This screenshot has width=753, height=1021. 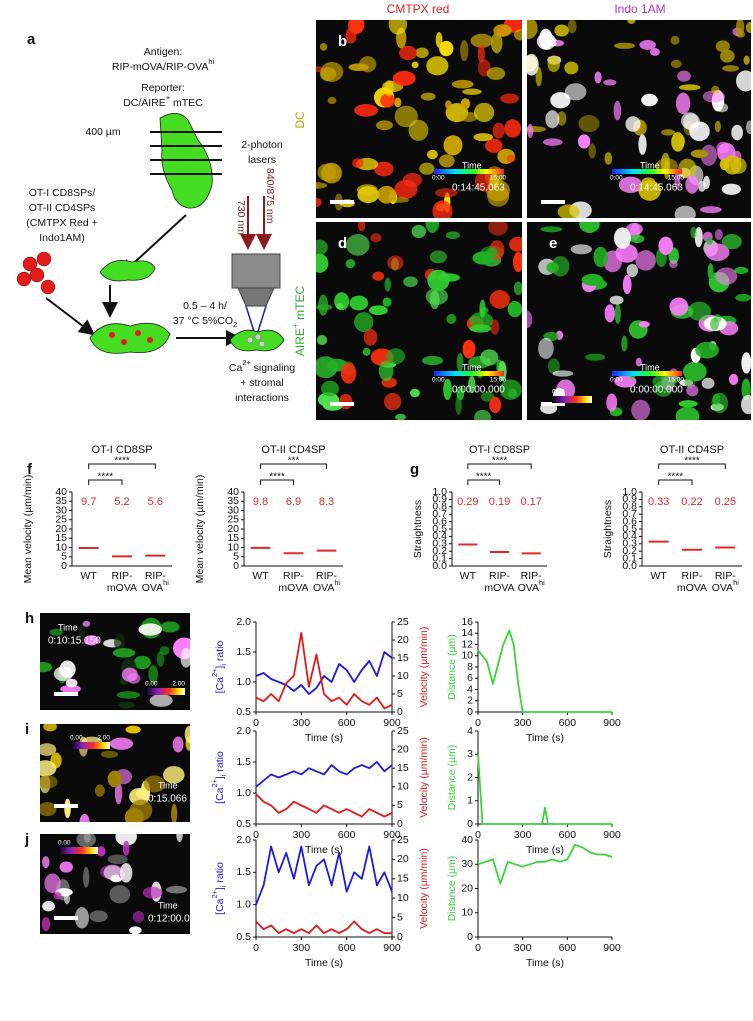 What do you see at coordinates (260, 502) in the screenshot?
I see `value-label: 9.8` at bounding box center [260, 502].